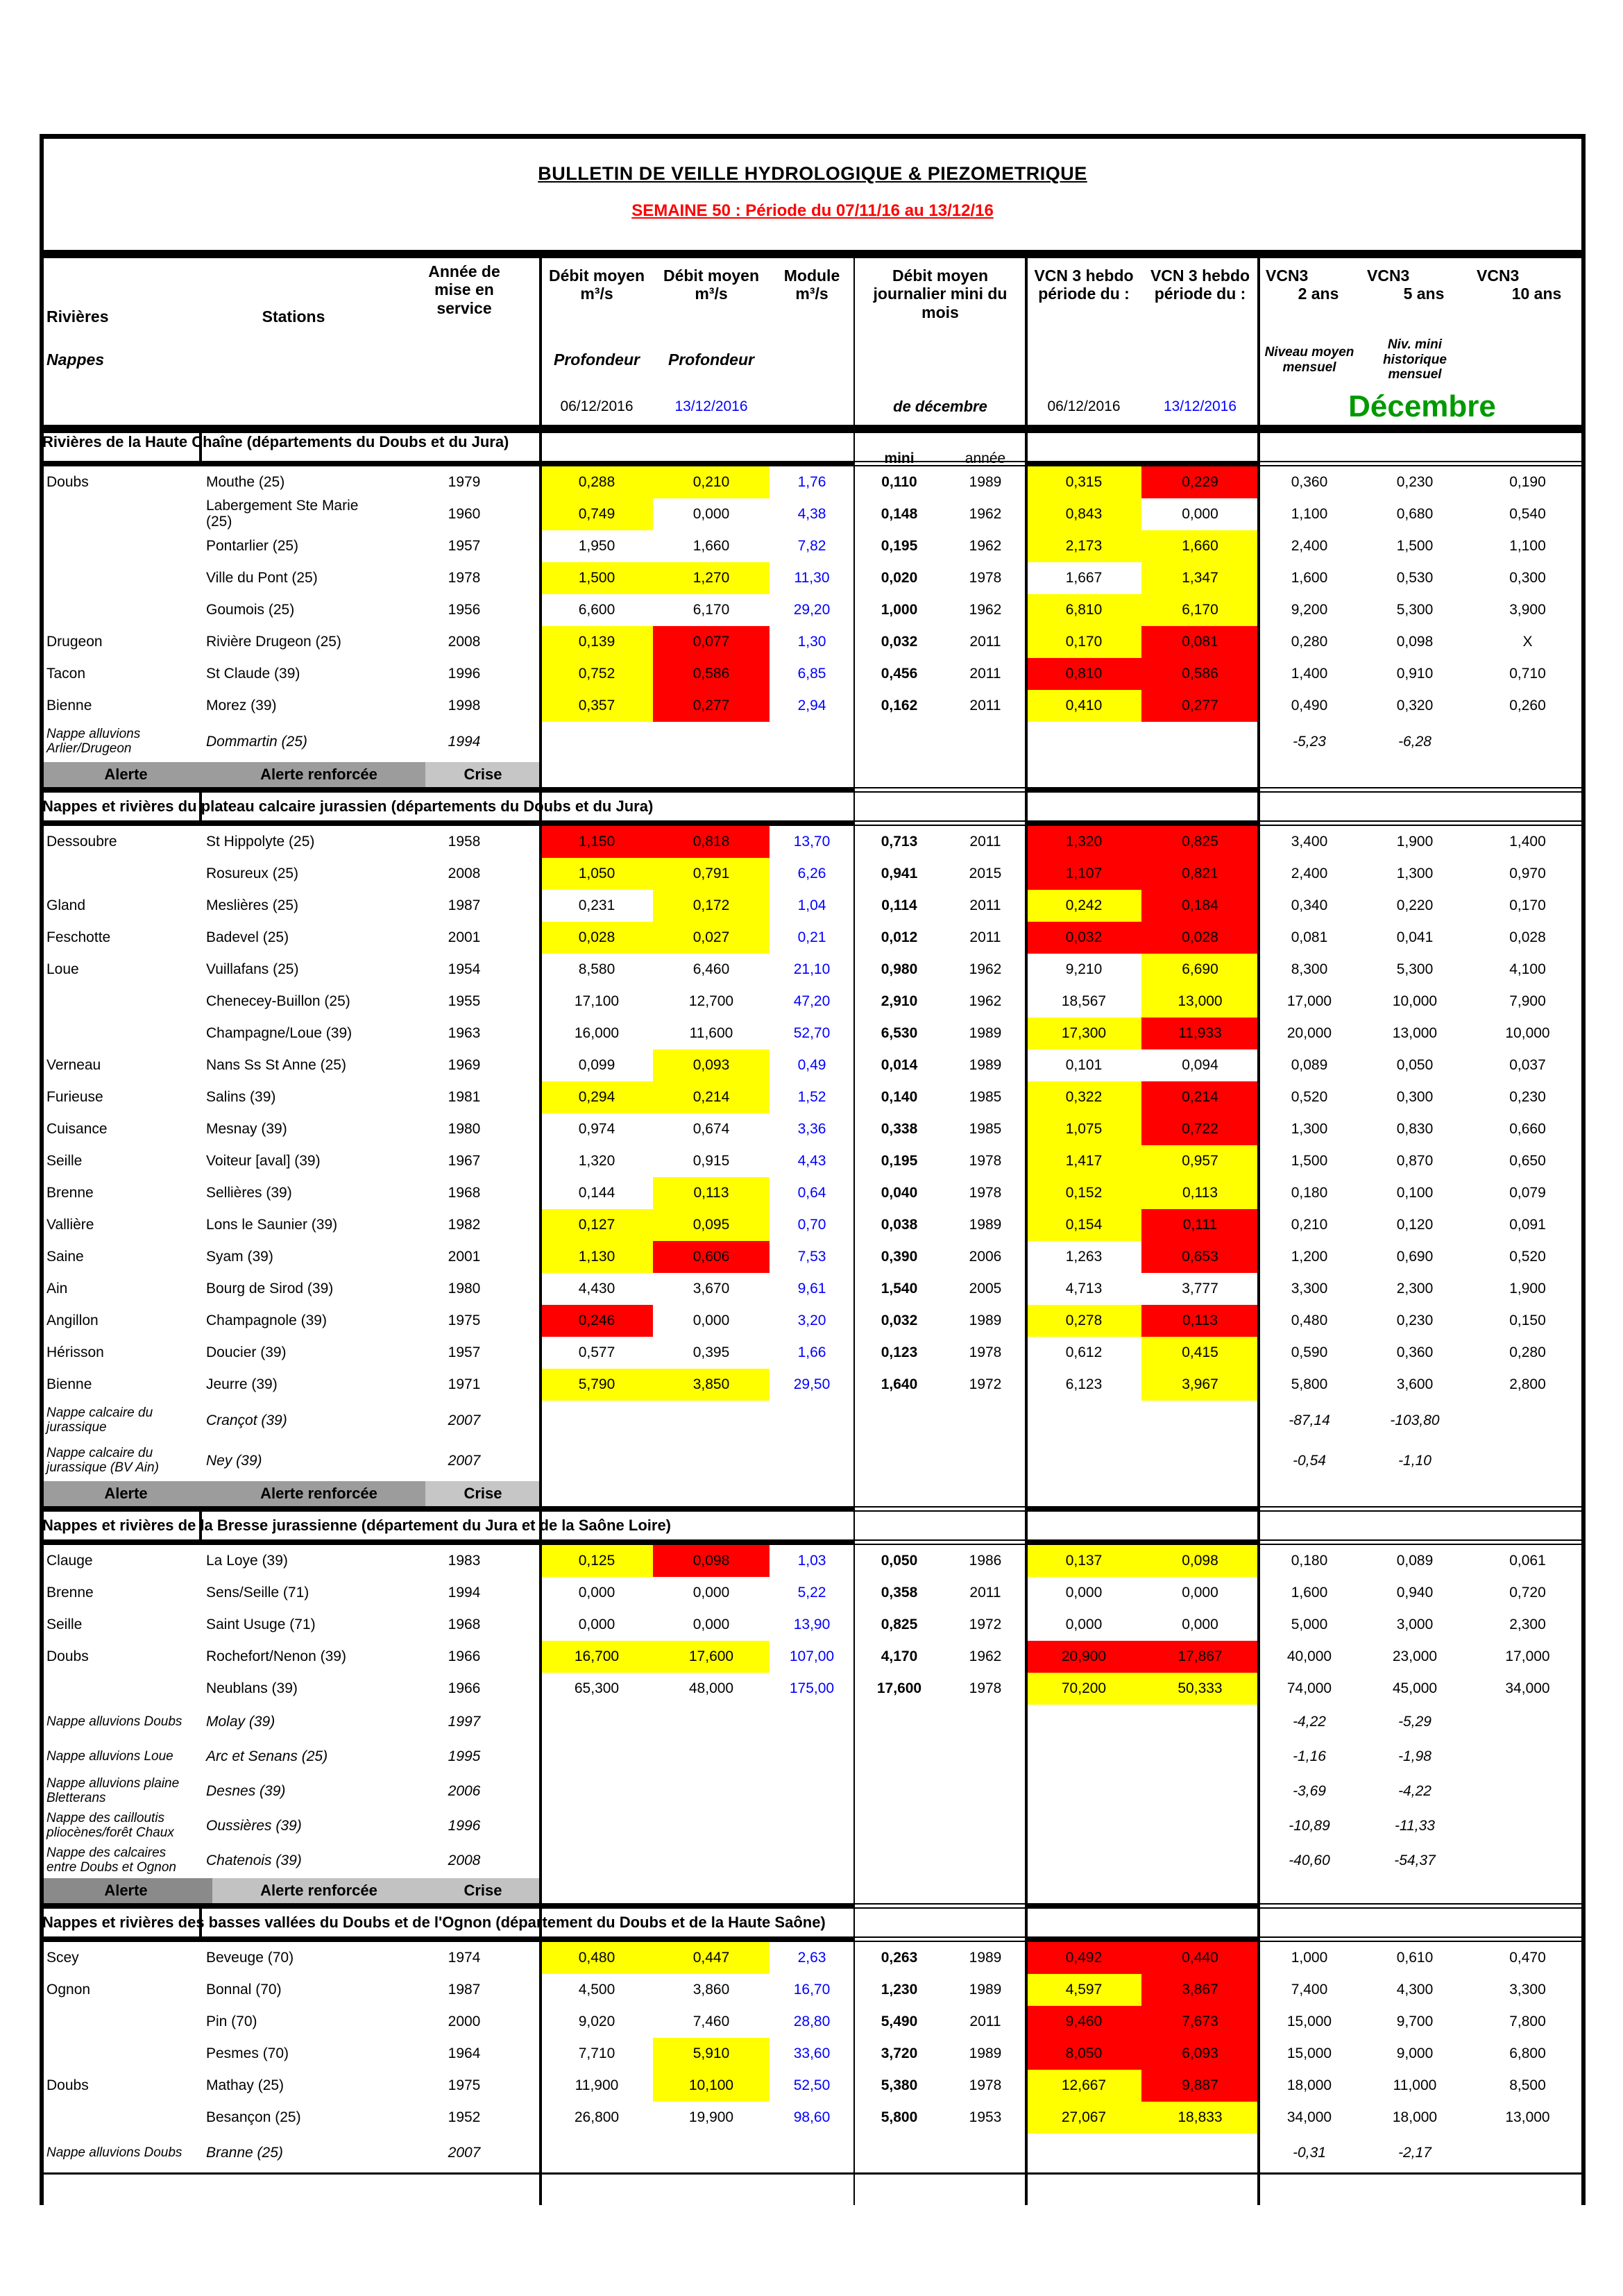  I want to click on vcn3-hebdo2-cell: 7,673, so click(1200, 2022).